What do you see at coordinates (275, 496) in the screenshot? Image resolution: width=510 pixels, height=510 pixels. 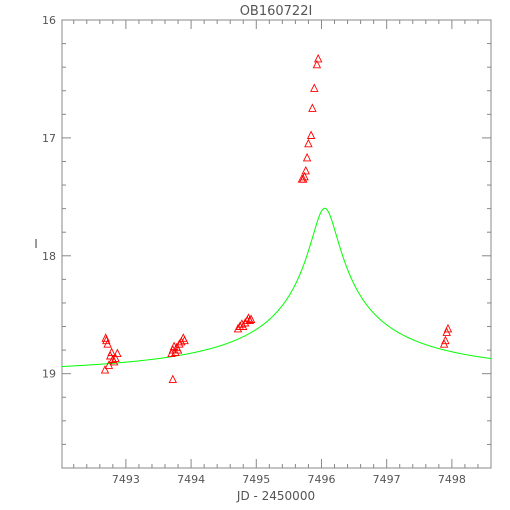 I see `x-axis-label: JD - 2450000` at bounding box center [275, 496].